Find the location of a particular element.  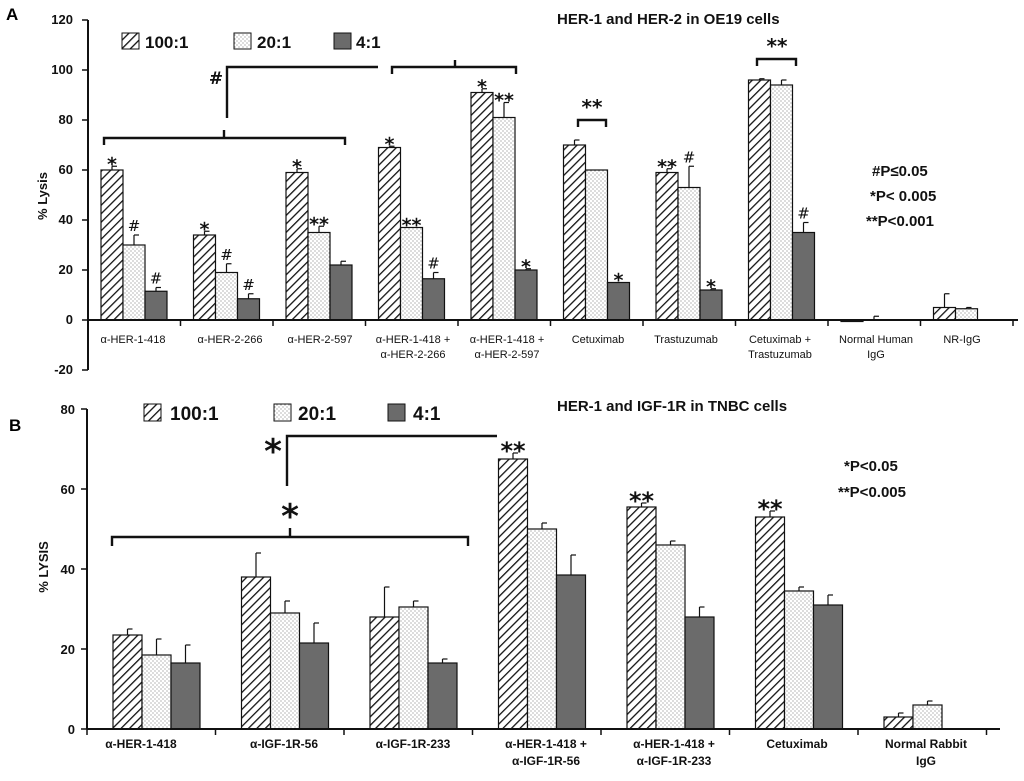

pvalue-text: **P<0.001 is located at coordinates (900, 221).